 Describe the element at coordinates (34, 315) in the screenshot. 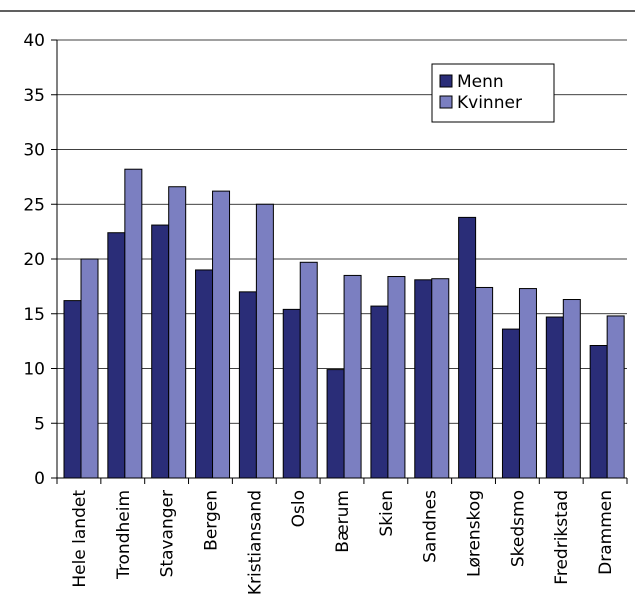

I see `y-tick-label: 15` at that location.